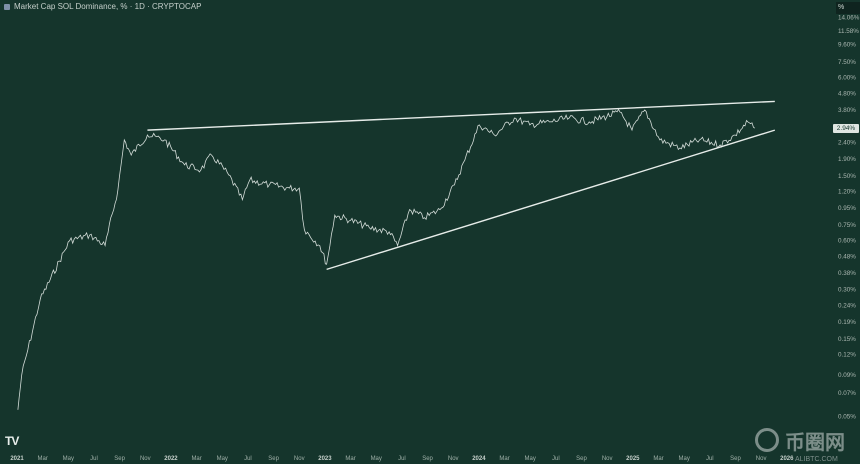 This screenshot has width=860, height=464. Describe the element at coordinates (847, 62) in the screenshot. I see `y-tick-label: 7.50%` at that location.